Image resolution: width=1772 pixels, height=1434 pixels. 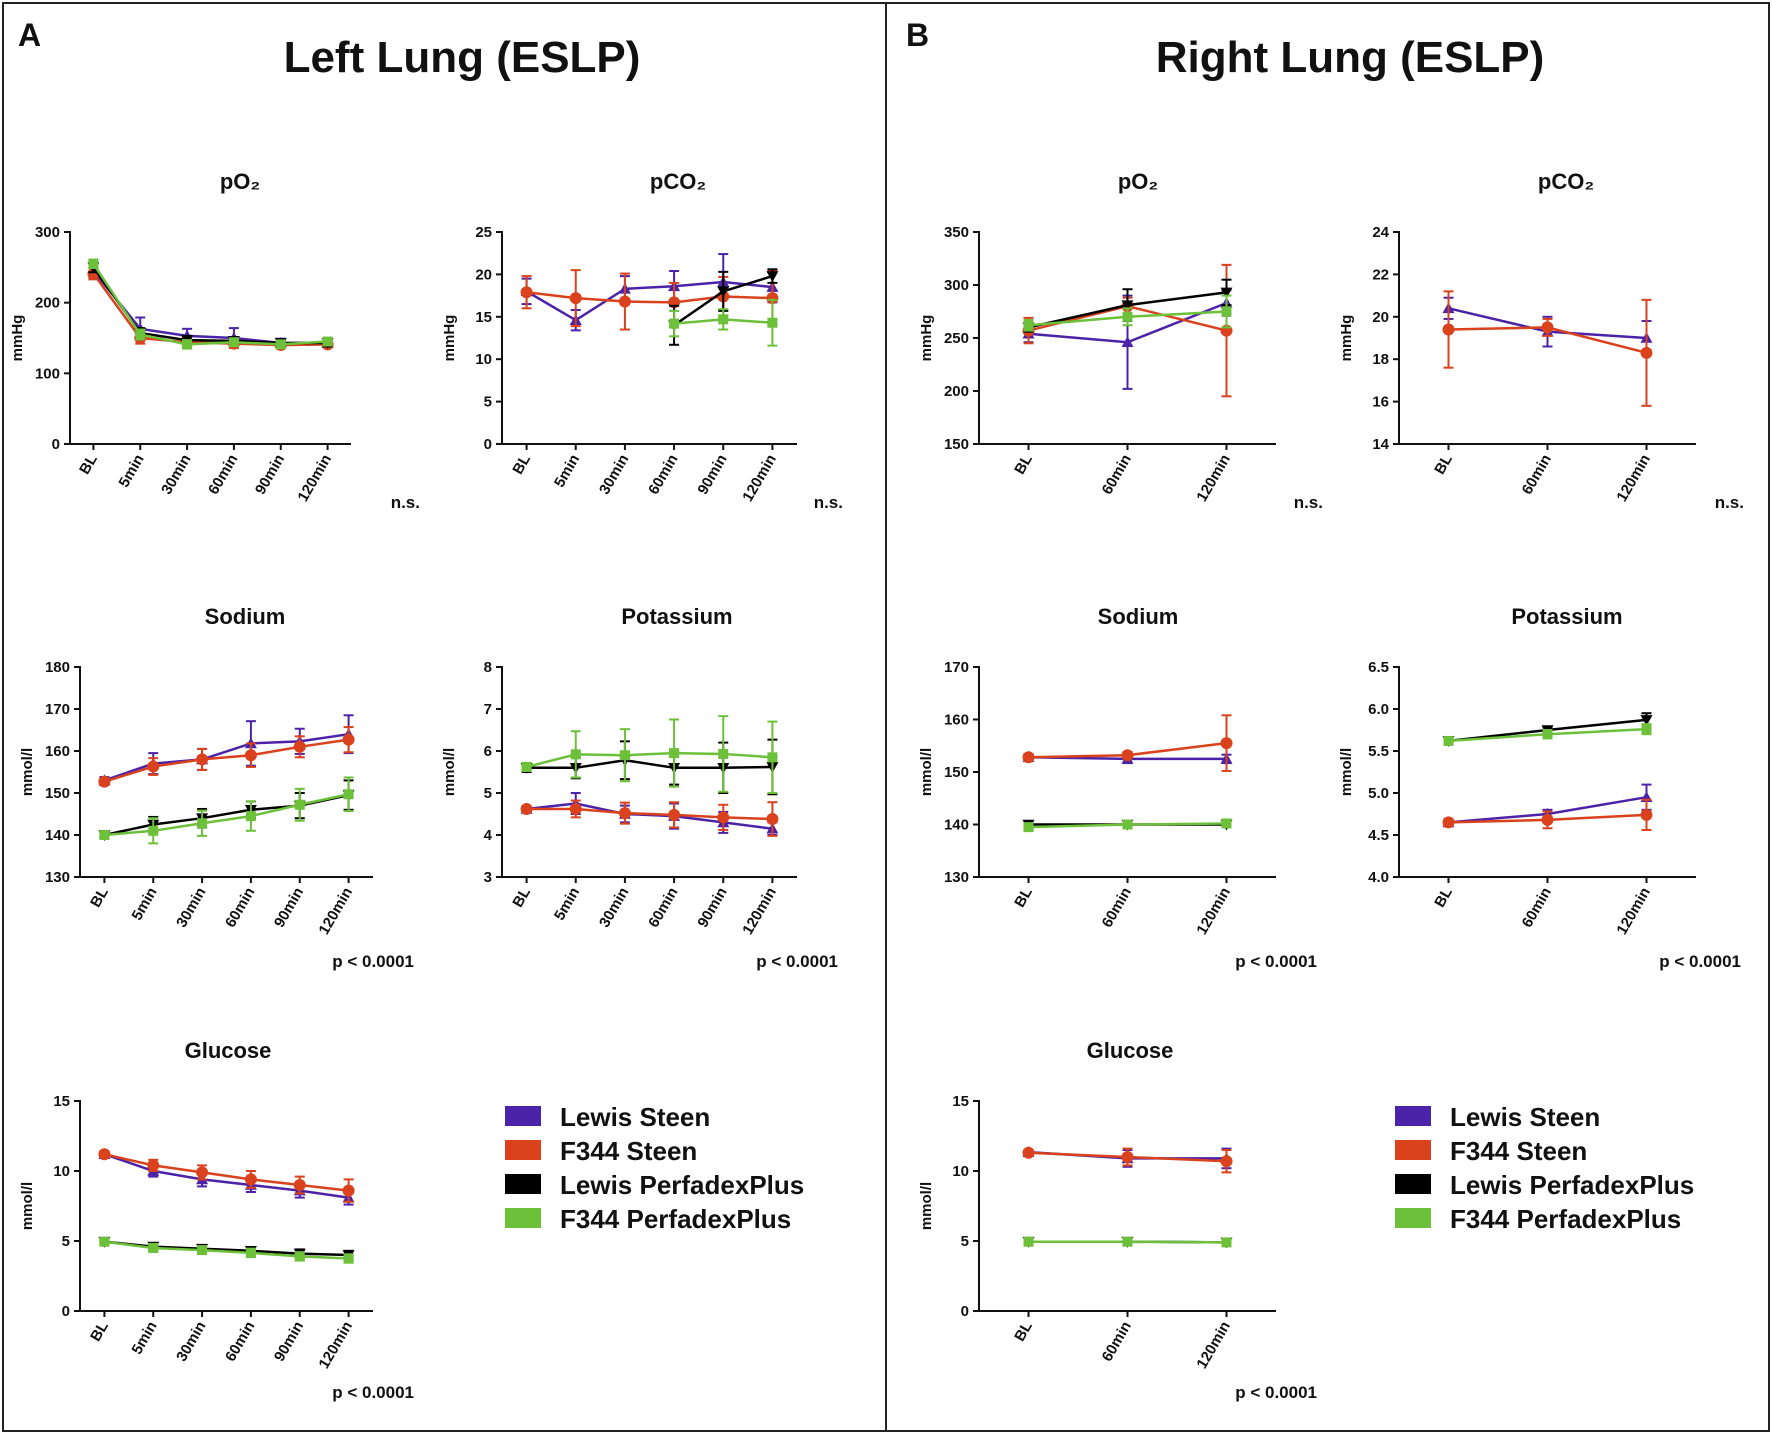 What do you see at coordinates (47, 303) in the screenshot?
I see `y-tick-label: 200` at bounding box center [47, 303].